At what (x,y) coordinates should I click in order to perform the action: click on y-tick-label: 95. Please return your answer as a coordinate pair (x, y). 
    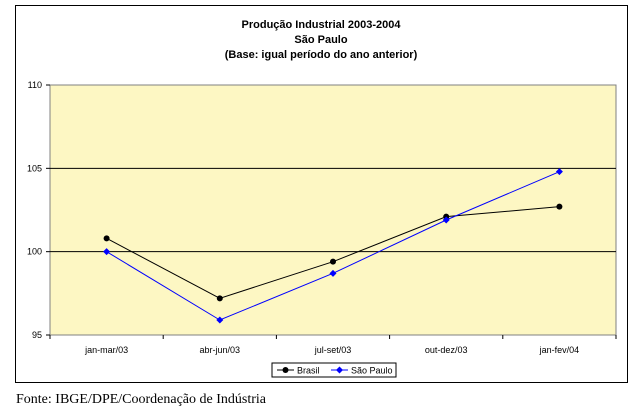
    Looking at the image, I should click on (37, 335).